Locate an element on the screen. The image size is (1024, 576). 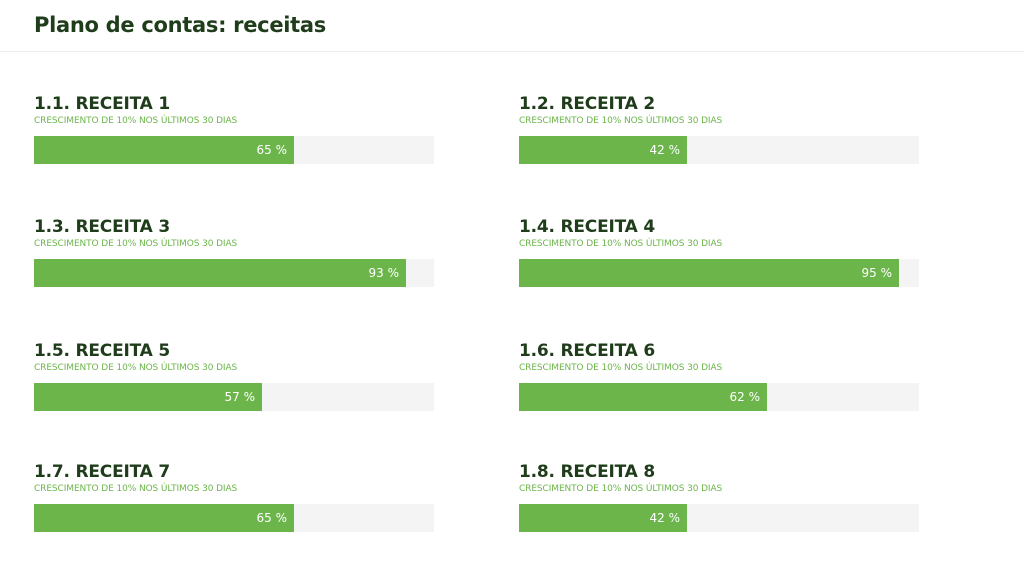
progress-percent-label: 93 % is located at coordinates (384, 273).